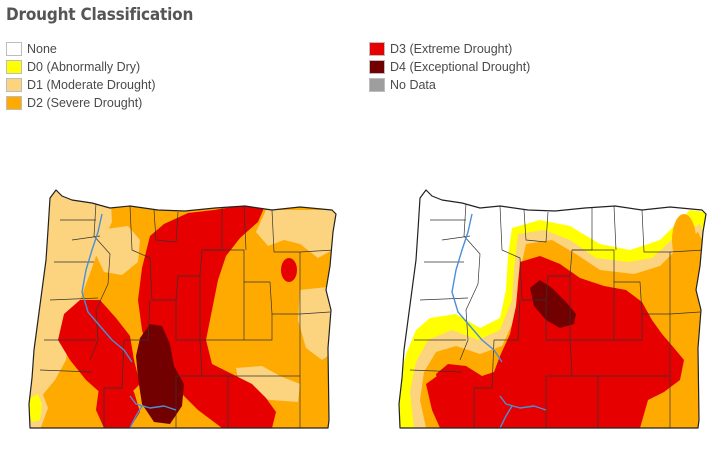 The width and height of the screenshot is (720, 453). Describe the element at coordinates (377, 67) in the screenshot. I see `legend-swatch-d4` at that location.